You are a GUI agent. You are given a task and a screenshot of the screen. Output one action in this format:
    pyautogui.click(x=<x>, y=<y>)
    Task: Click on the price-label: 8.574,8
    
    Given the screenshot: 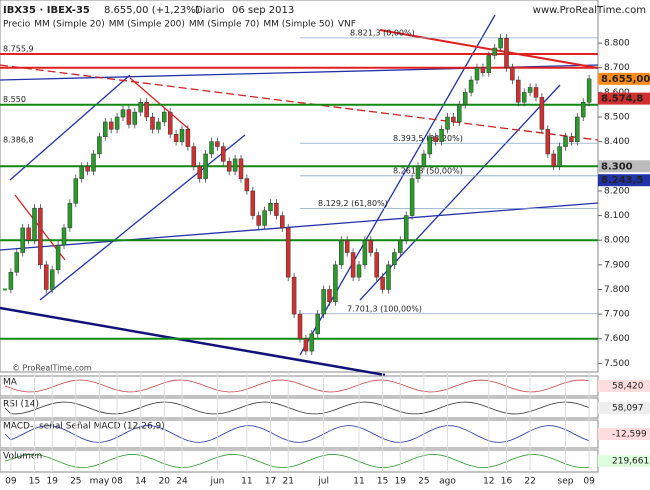 What is the action you would take?
    pyautogui.click(x=622, y=99)
    